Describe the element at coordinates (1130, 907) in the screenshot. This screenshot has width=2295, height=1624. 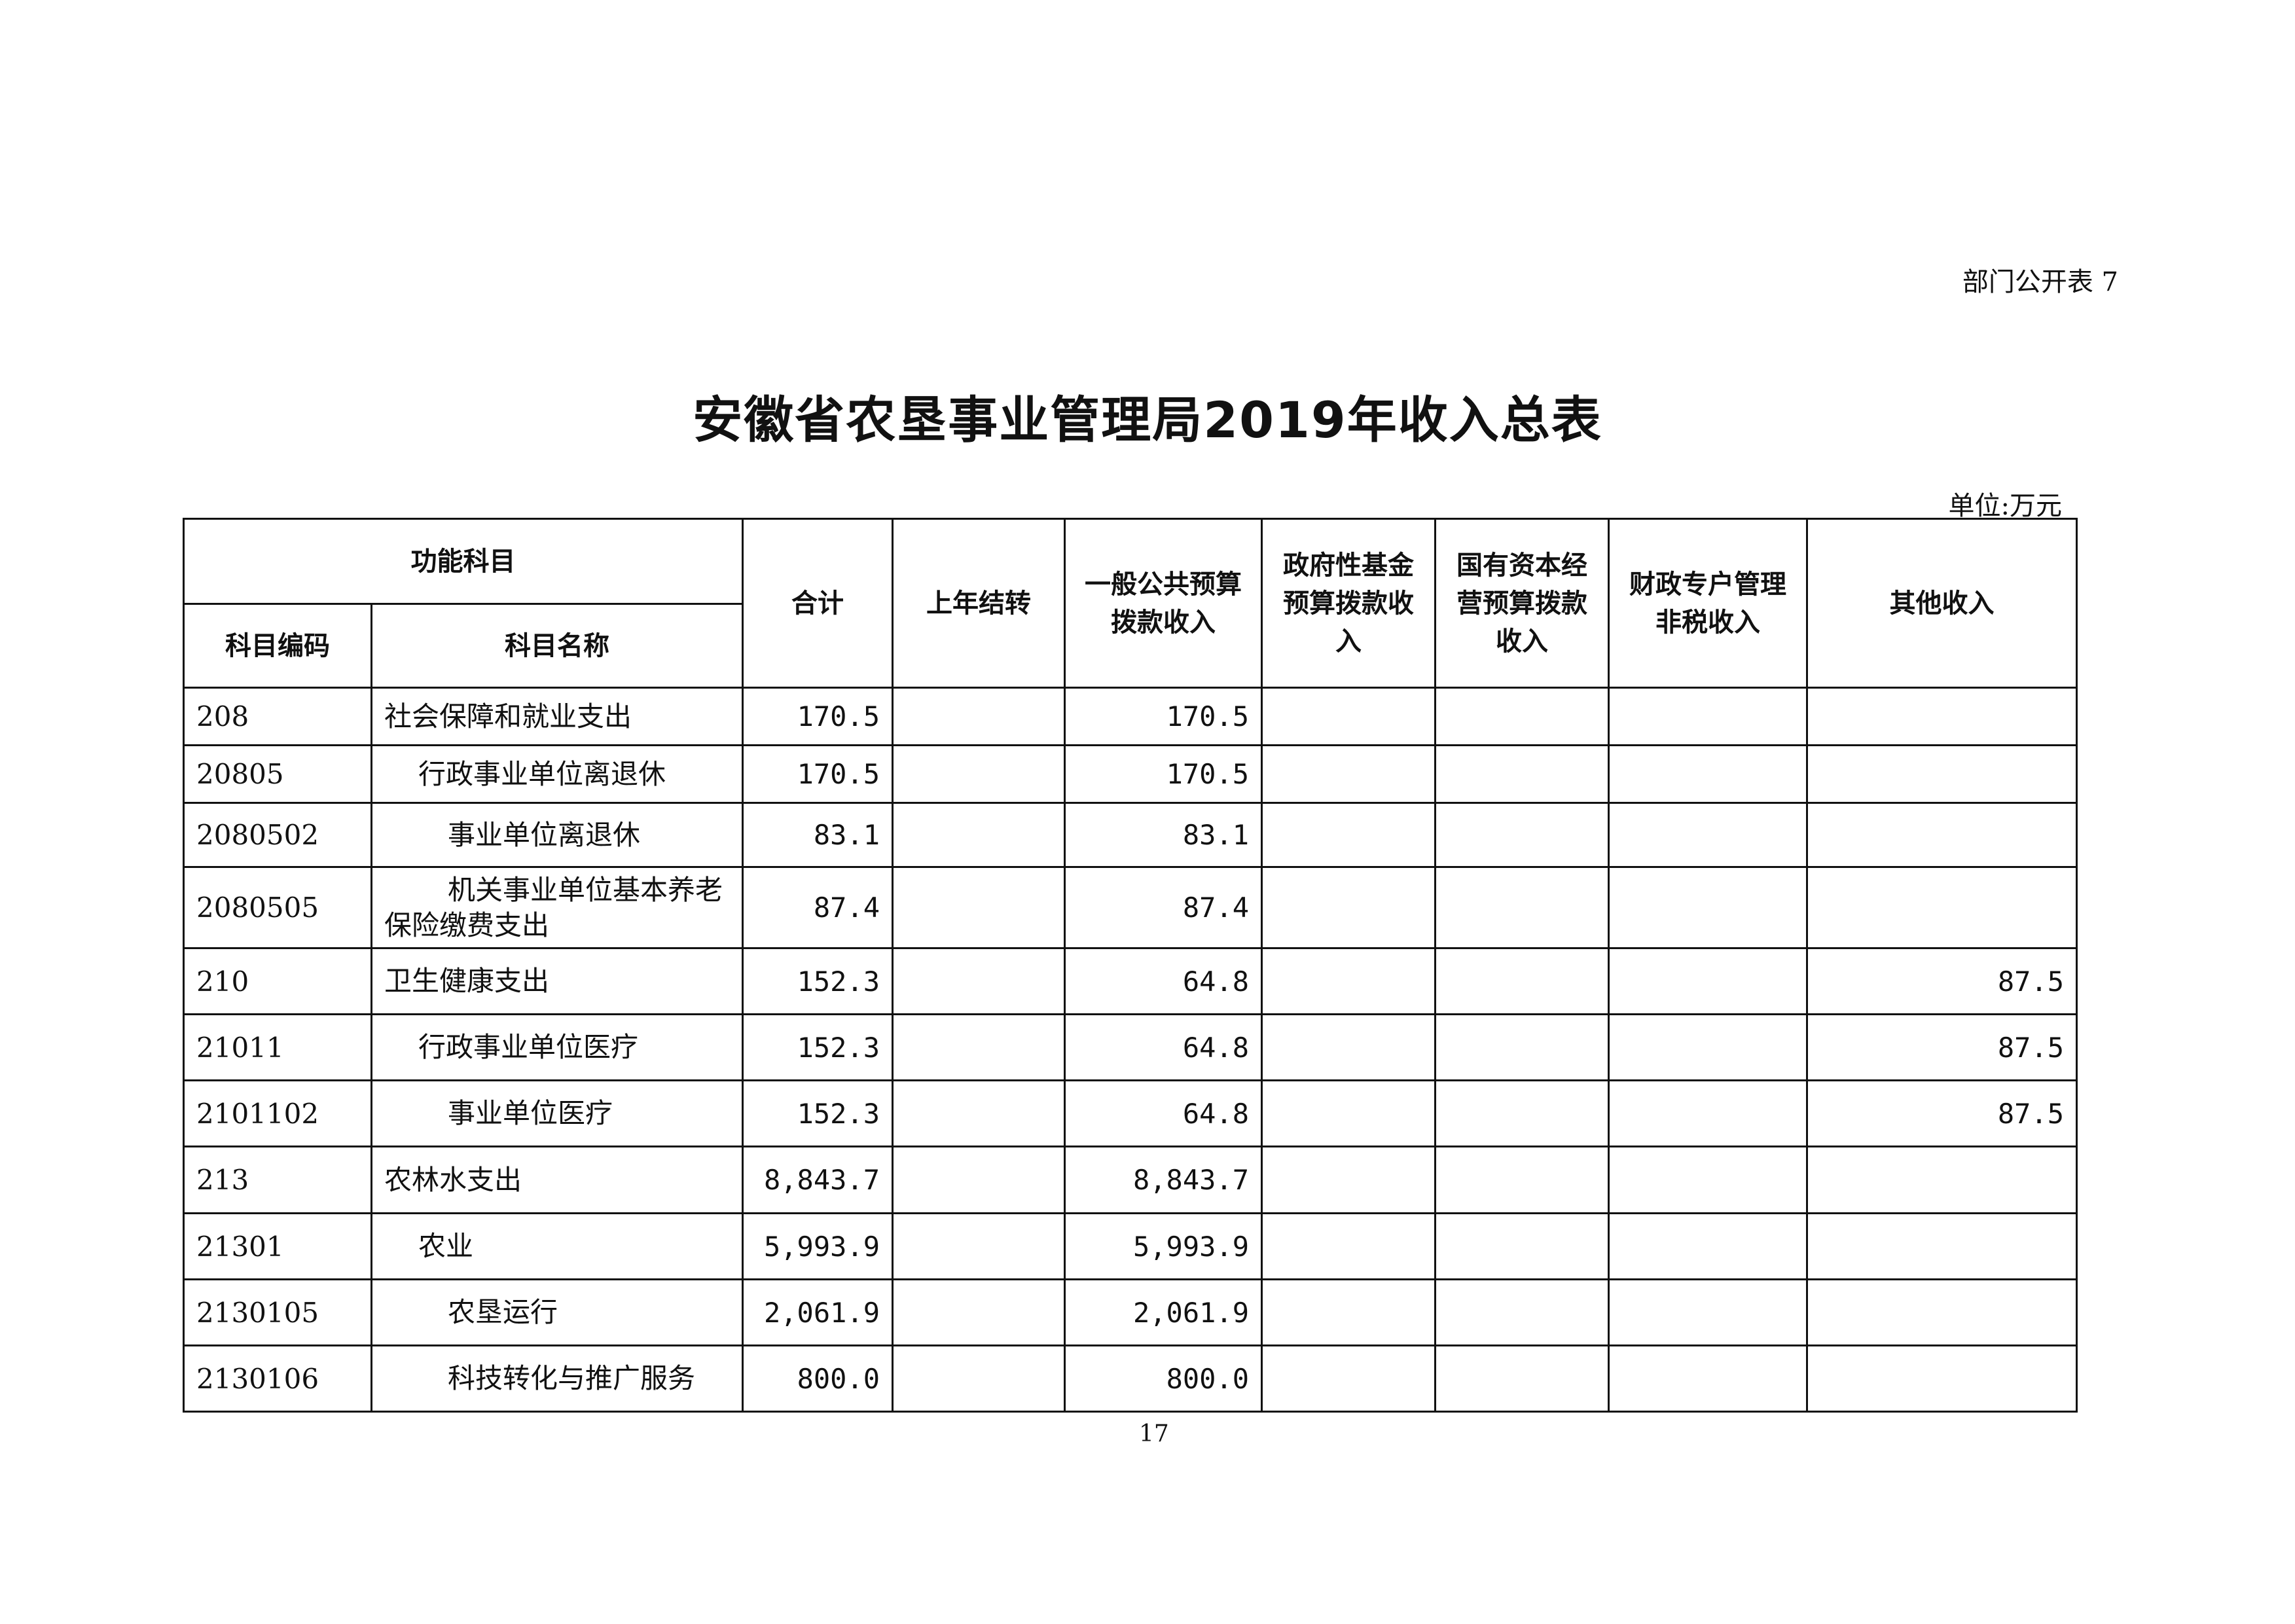
I see `table-row: 2080505 机关事业单位基本养老保险缴费支出 87.4 87.4` at that location.